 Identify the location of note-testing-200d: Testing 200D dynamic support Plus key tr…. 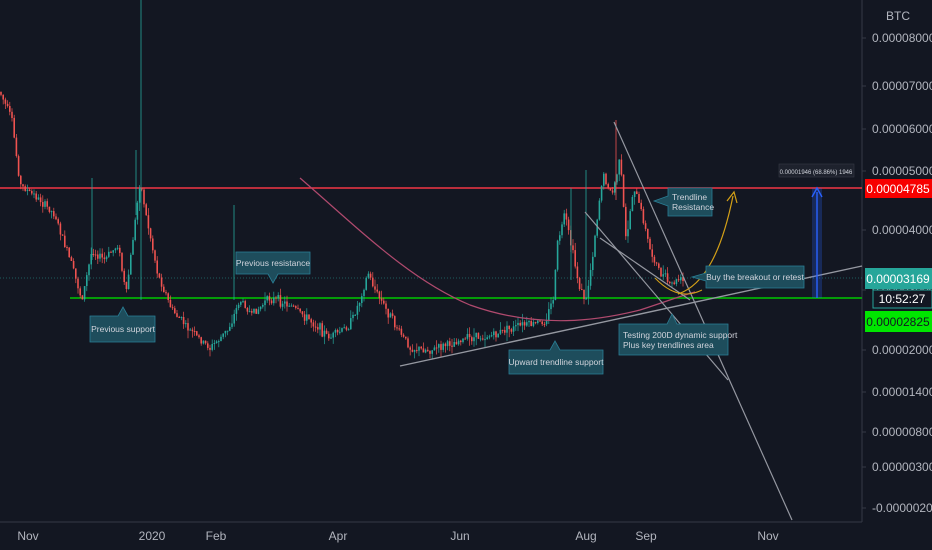
(678, 334).